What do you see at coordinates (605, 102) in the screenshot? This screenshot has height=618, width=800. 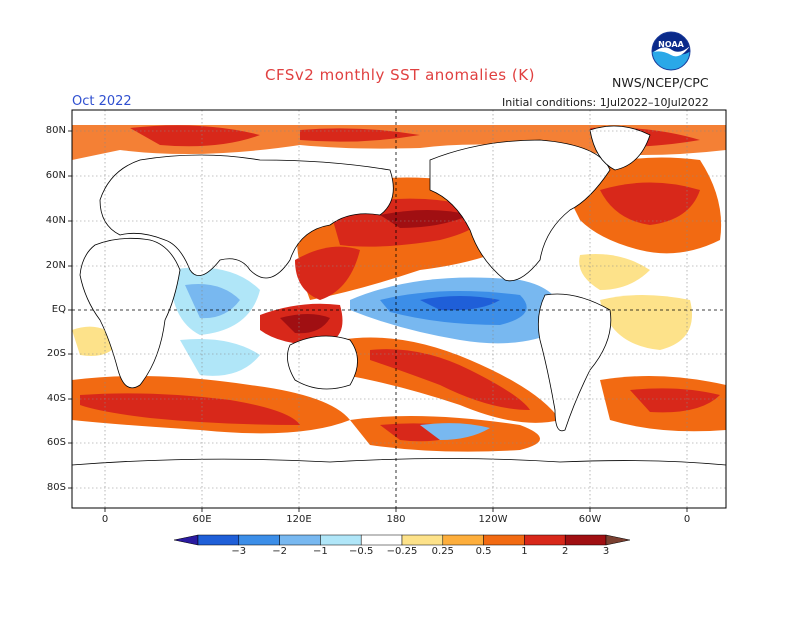 I see `initial-conditions: Initial conditions: 1Jul2022–10Jul2022` at bounding box center [605, 102].